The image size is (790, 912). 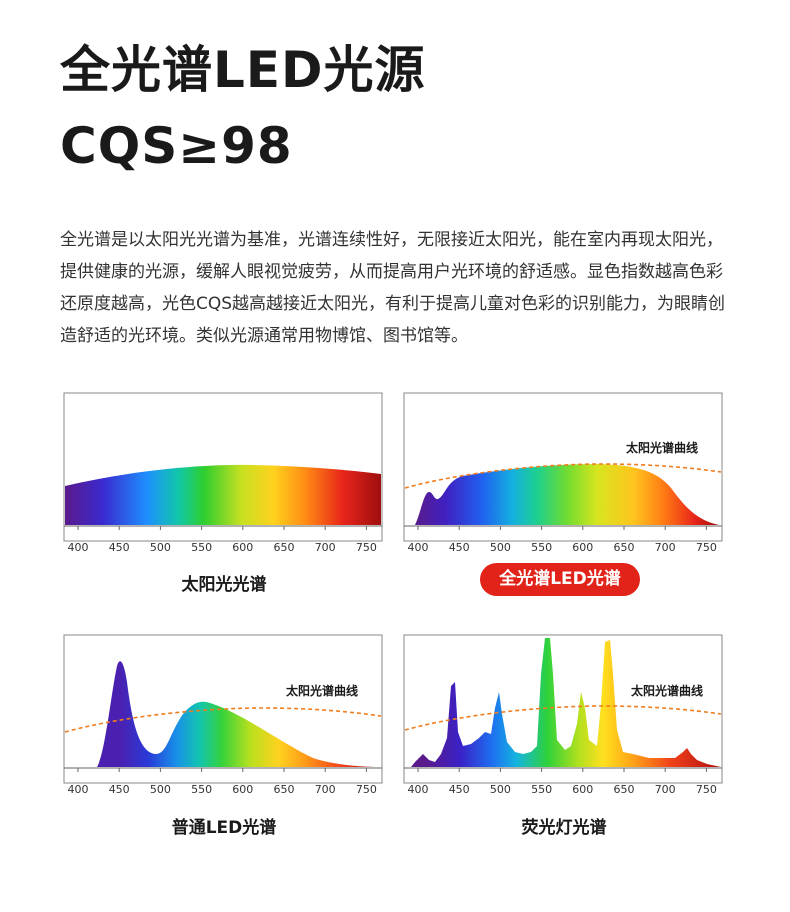 I want to click on full-spectrum-led-chart: 太阳光谱曲线 400 450 500 550 600 650 700 750, so click(x=564, y=474).